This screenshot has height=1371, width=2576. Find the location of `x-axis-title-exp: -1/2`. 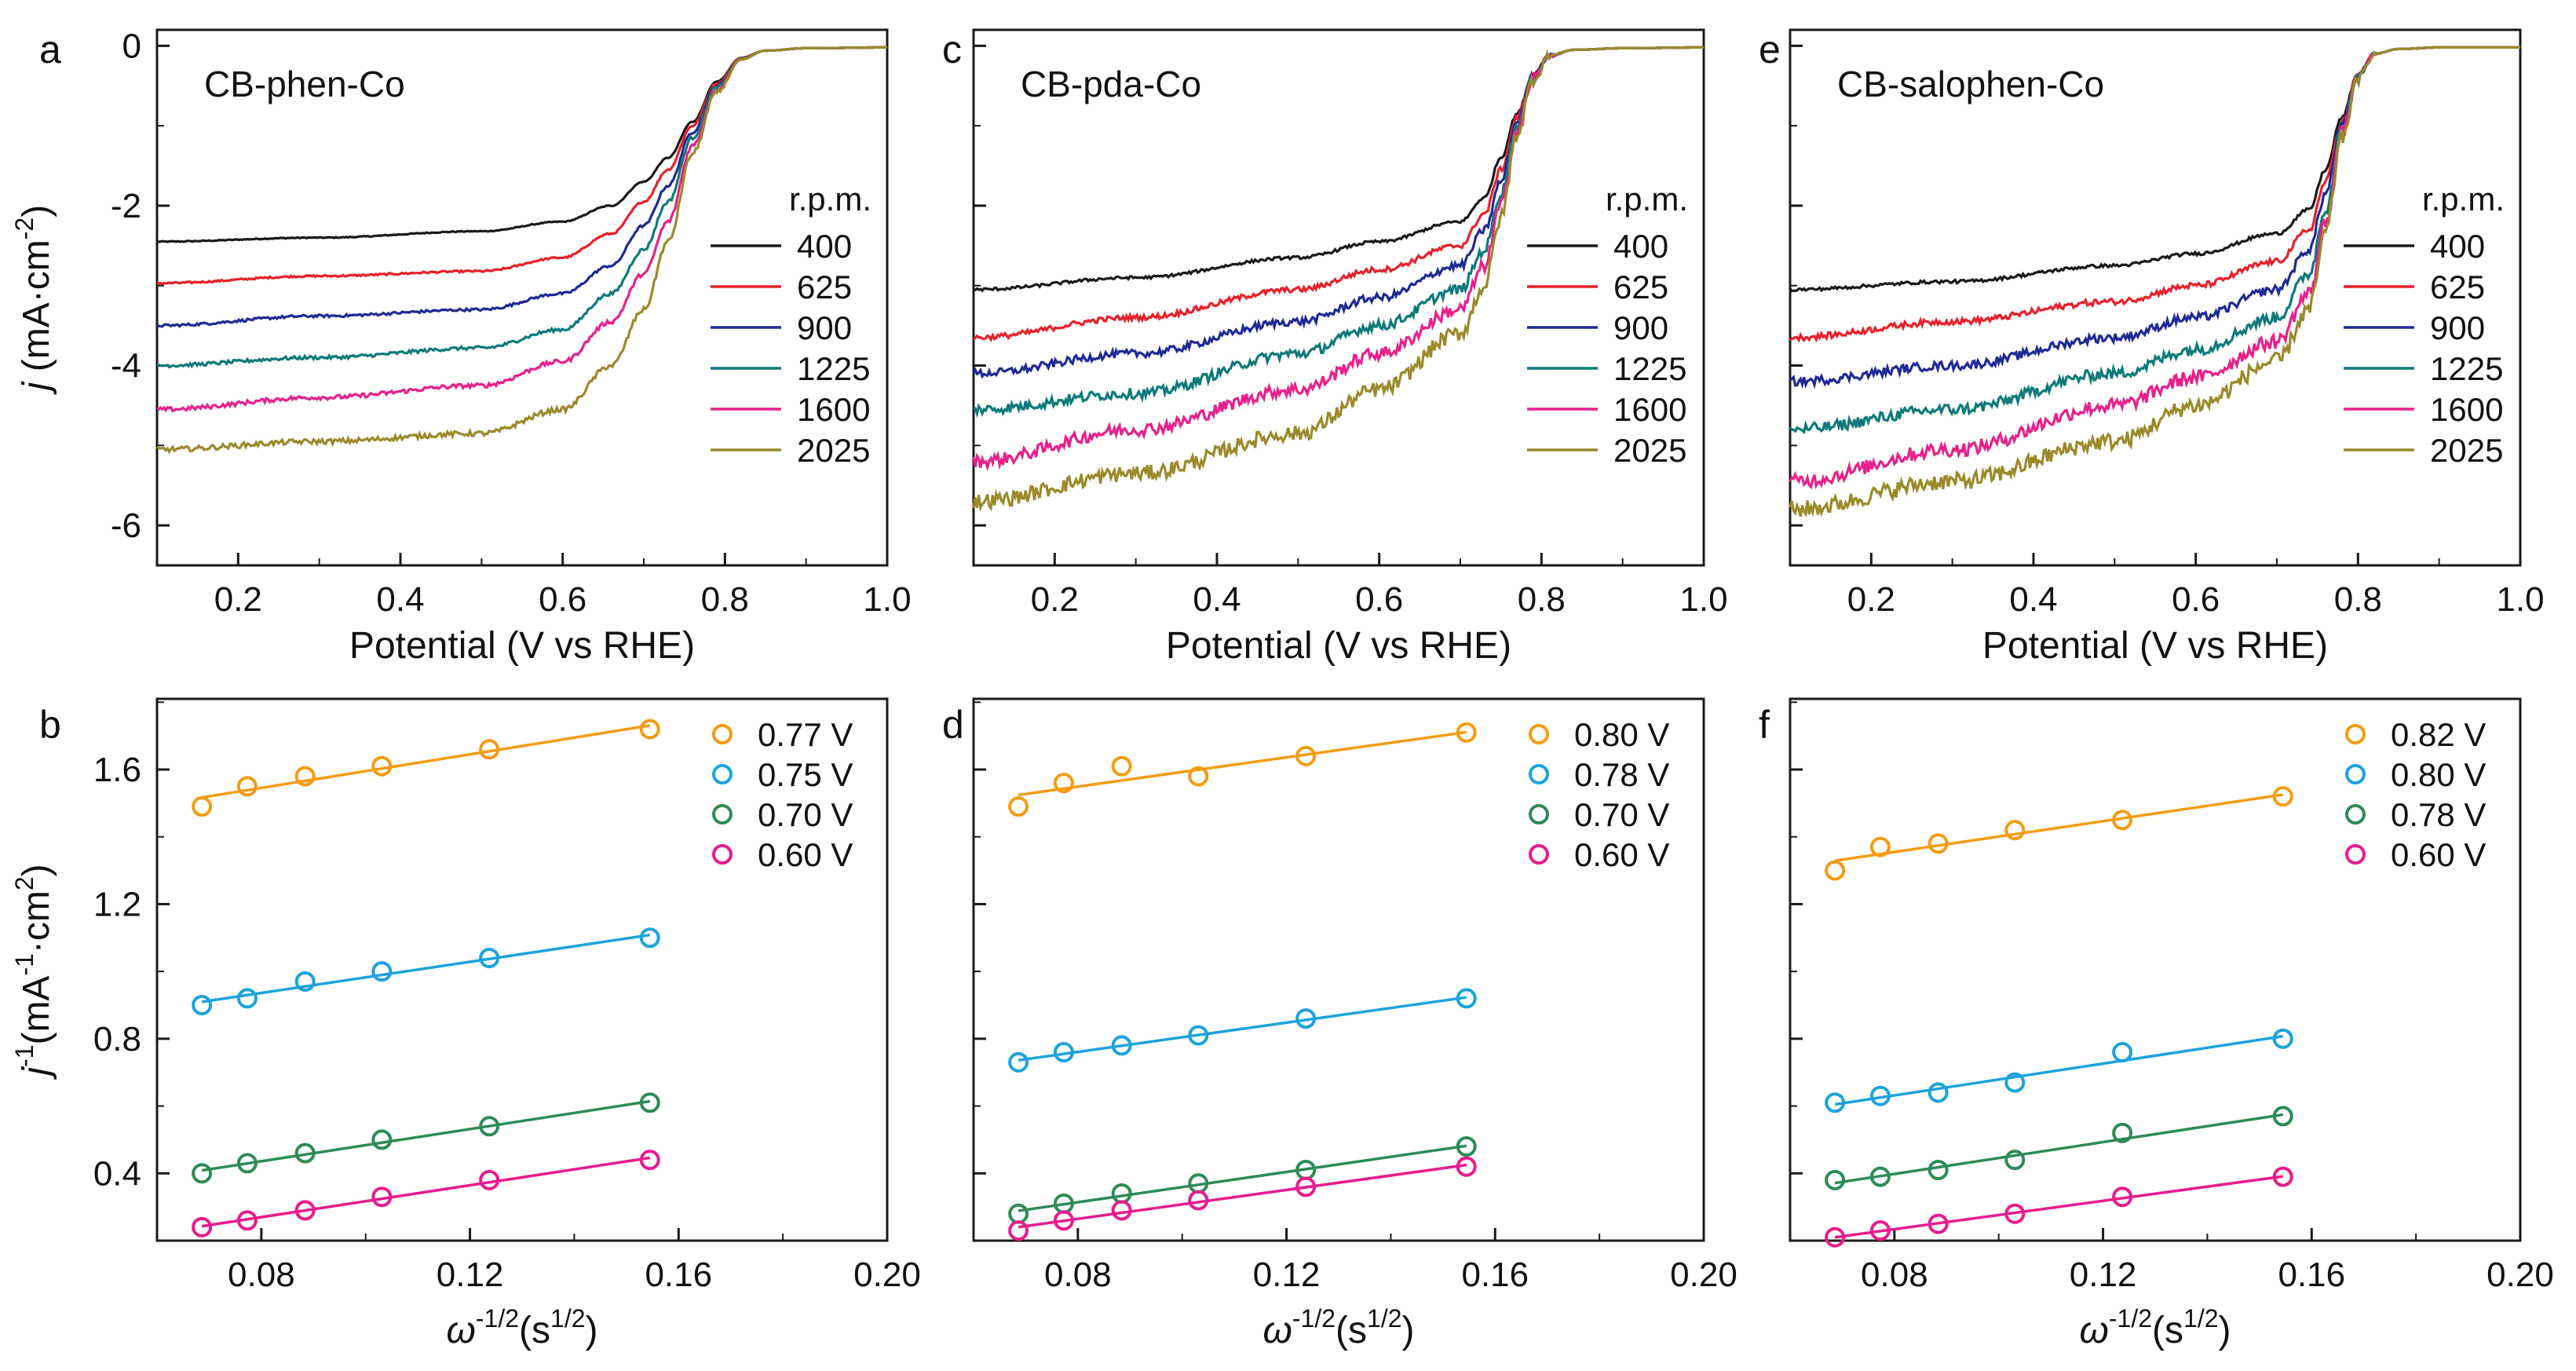

x-axis-title-exp: -1/2 is located at coordinates (1314, 1318).